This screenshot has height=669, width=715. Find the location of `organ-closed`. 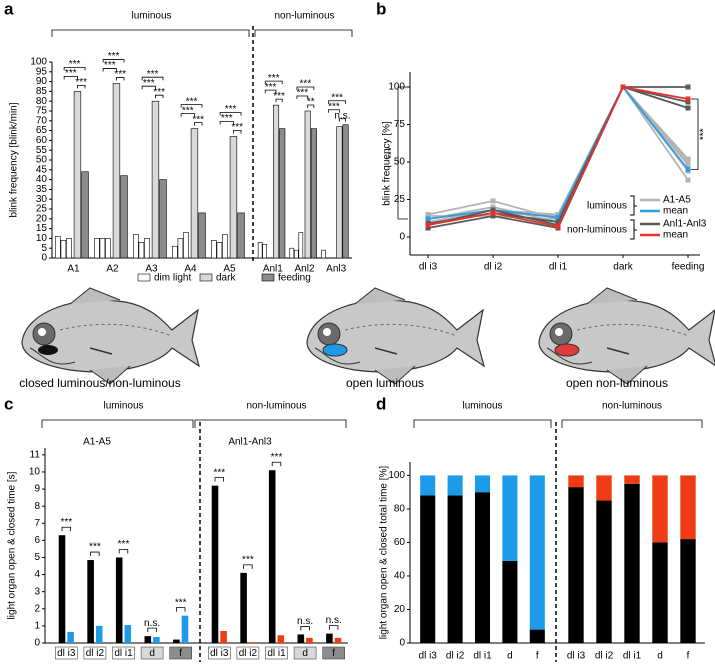

organ-closed is located at coordinates (48, 350).